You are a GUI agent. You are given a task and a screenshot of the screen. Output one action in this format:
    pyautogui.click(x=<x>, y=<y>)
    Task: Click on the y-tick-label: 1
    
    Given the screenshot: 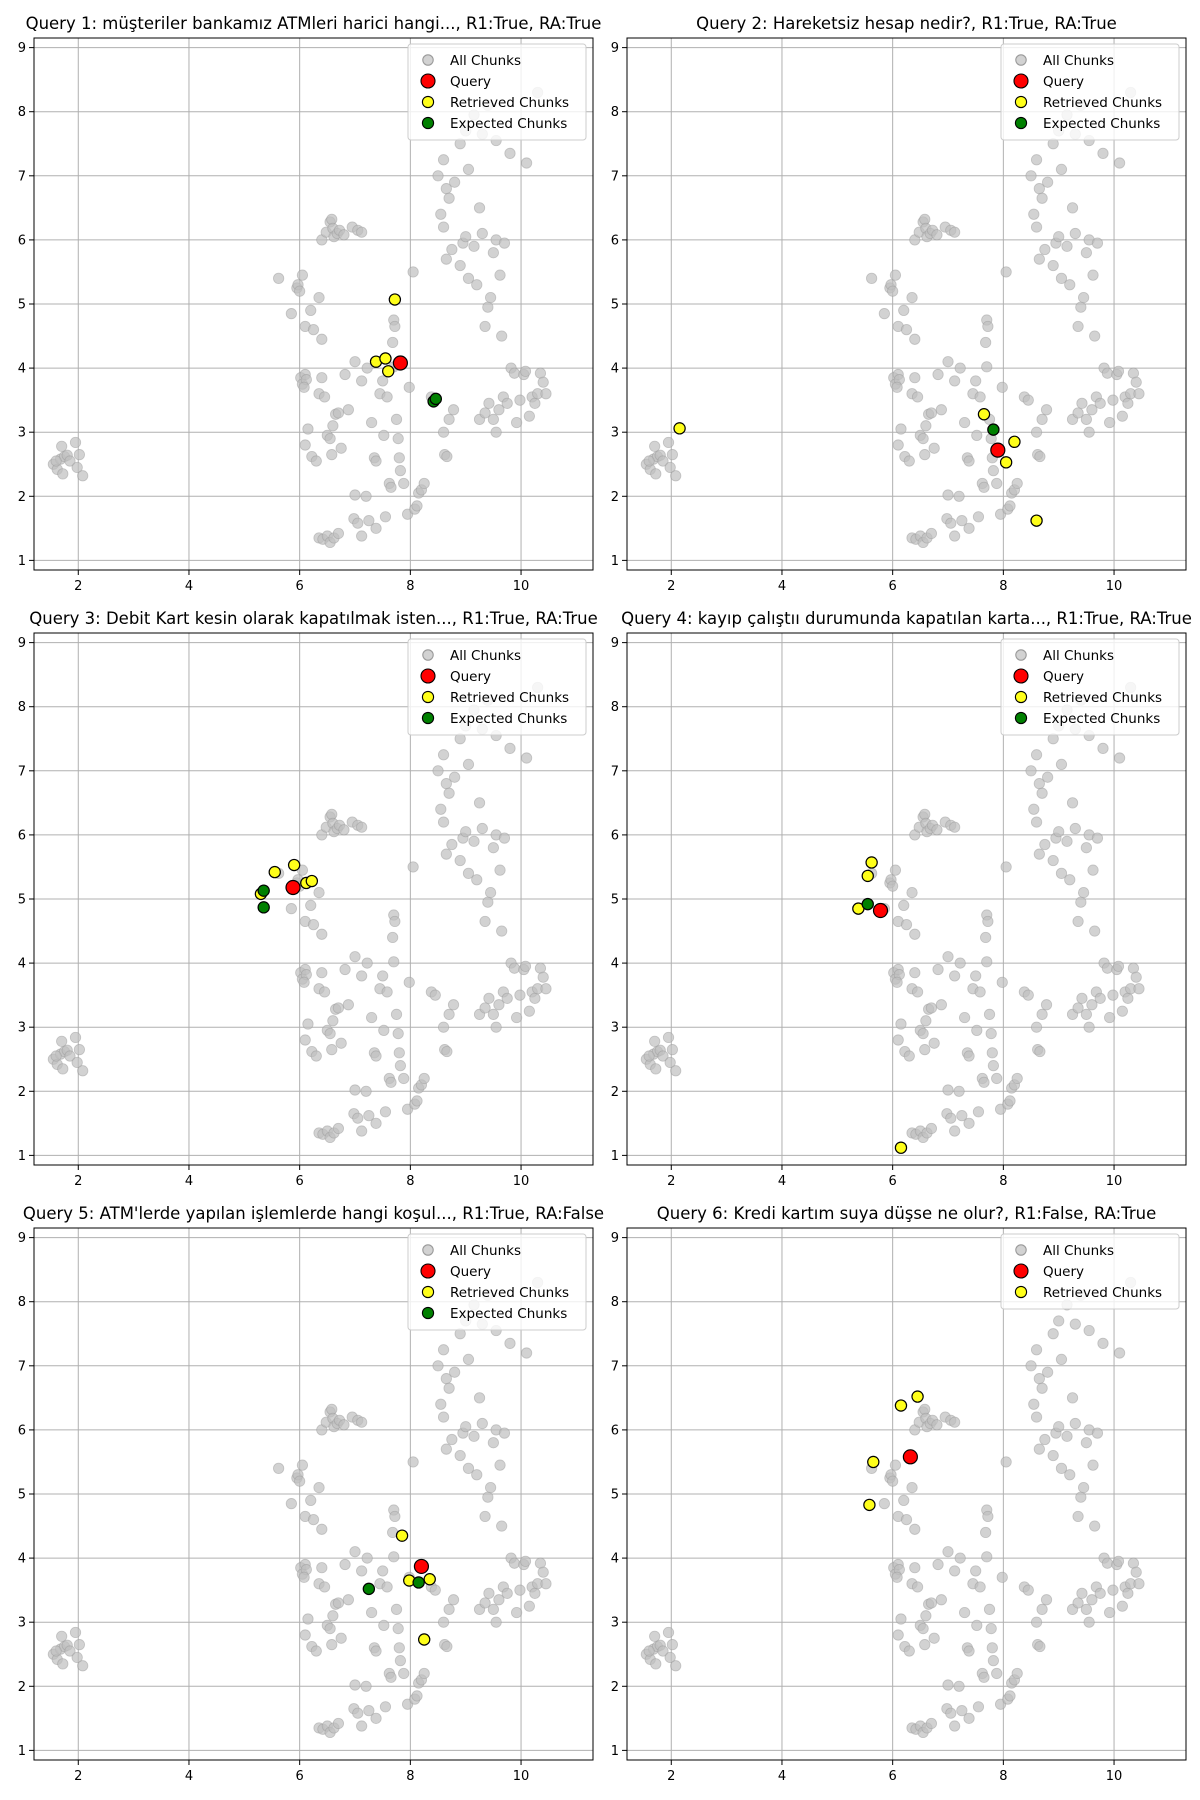 What is the action you would take?
    pyautogui.click(x=615, y=1751)
    